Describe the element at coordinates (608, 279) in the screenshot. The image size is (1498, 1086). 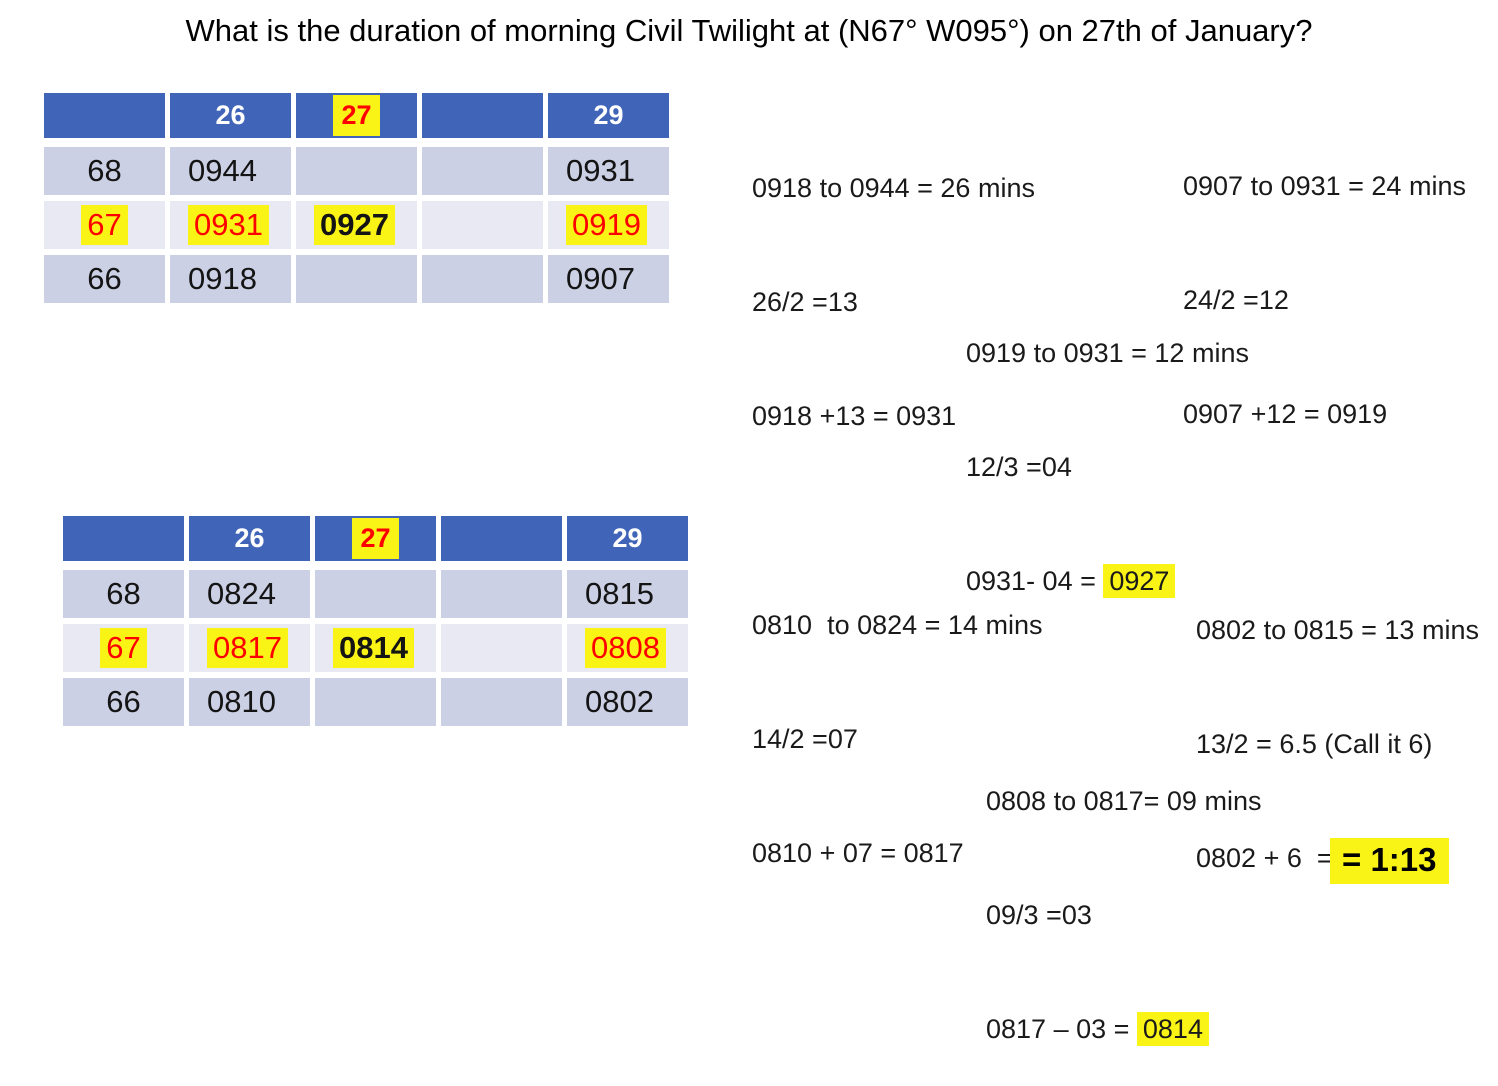
I see `table-cell: 0907` at that location.